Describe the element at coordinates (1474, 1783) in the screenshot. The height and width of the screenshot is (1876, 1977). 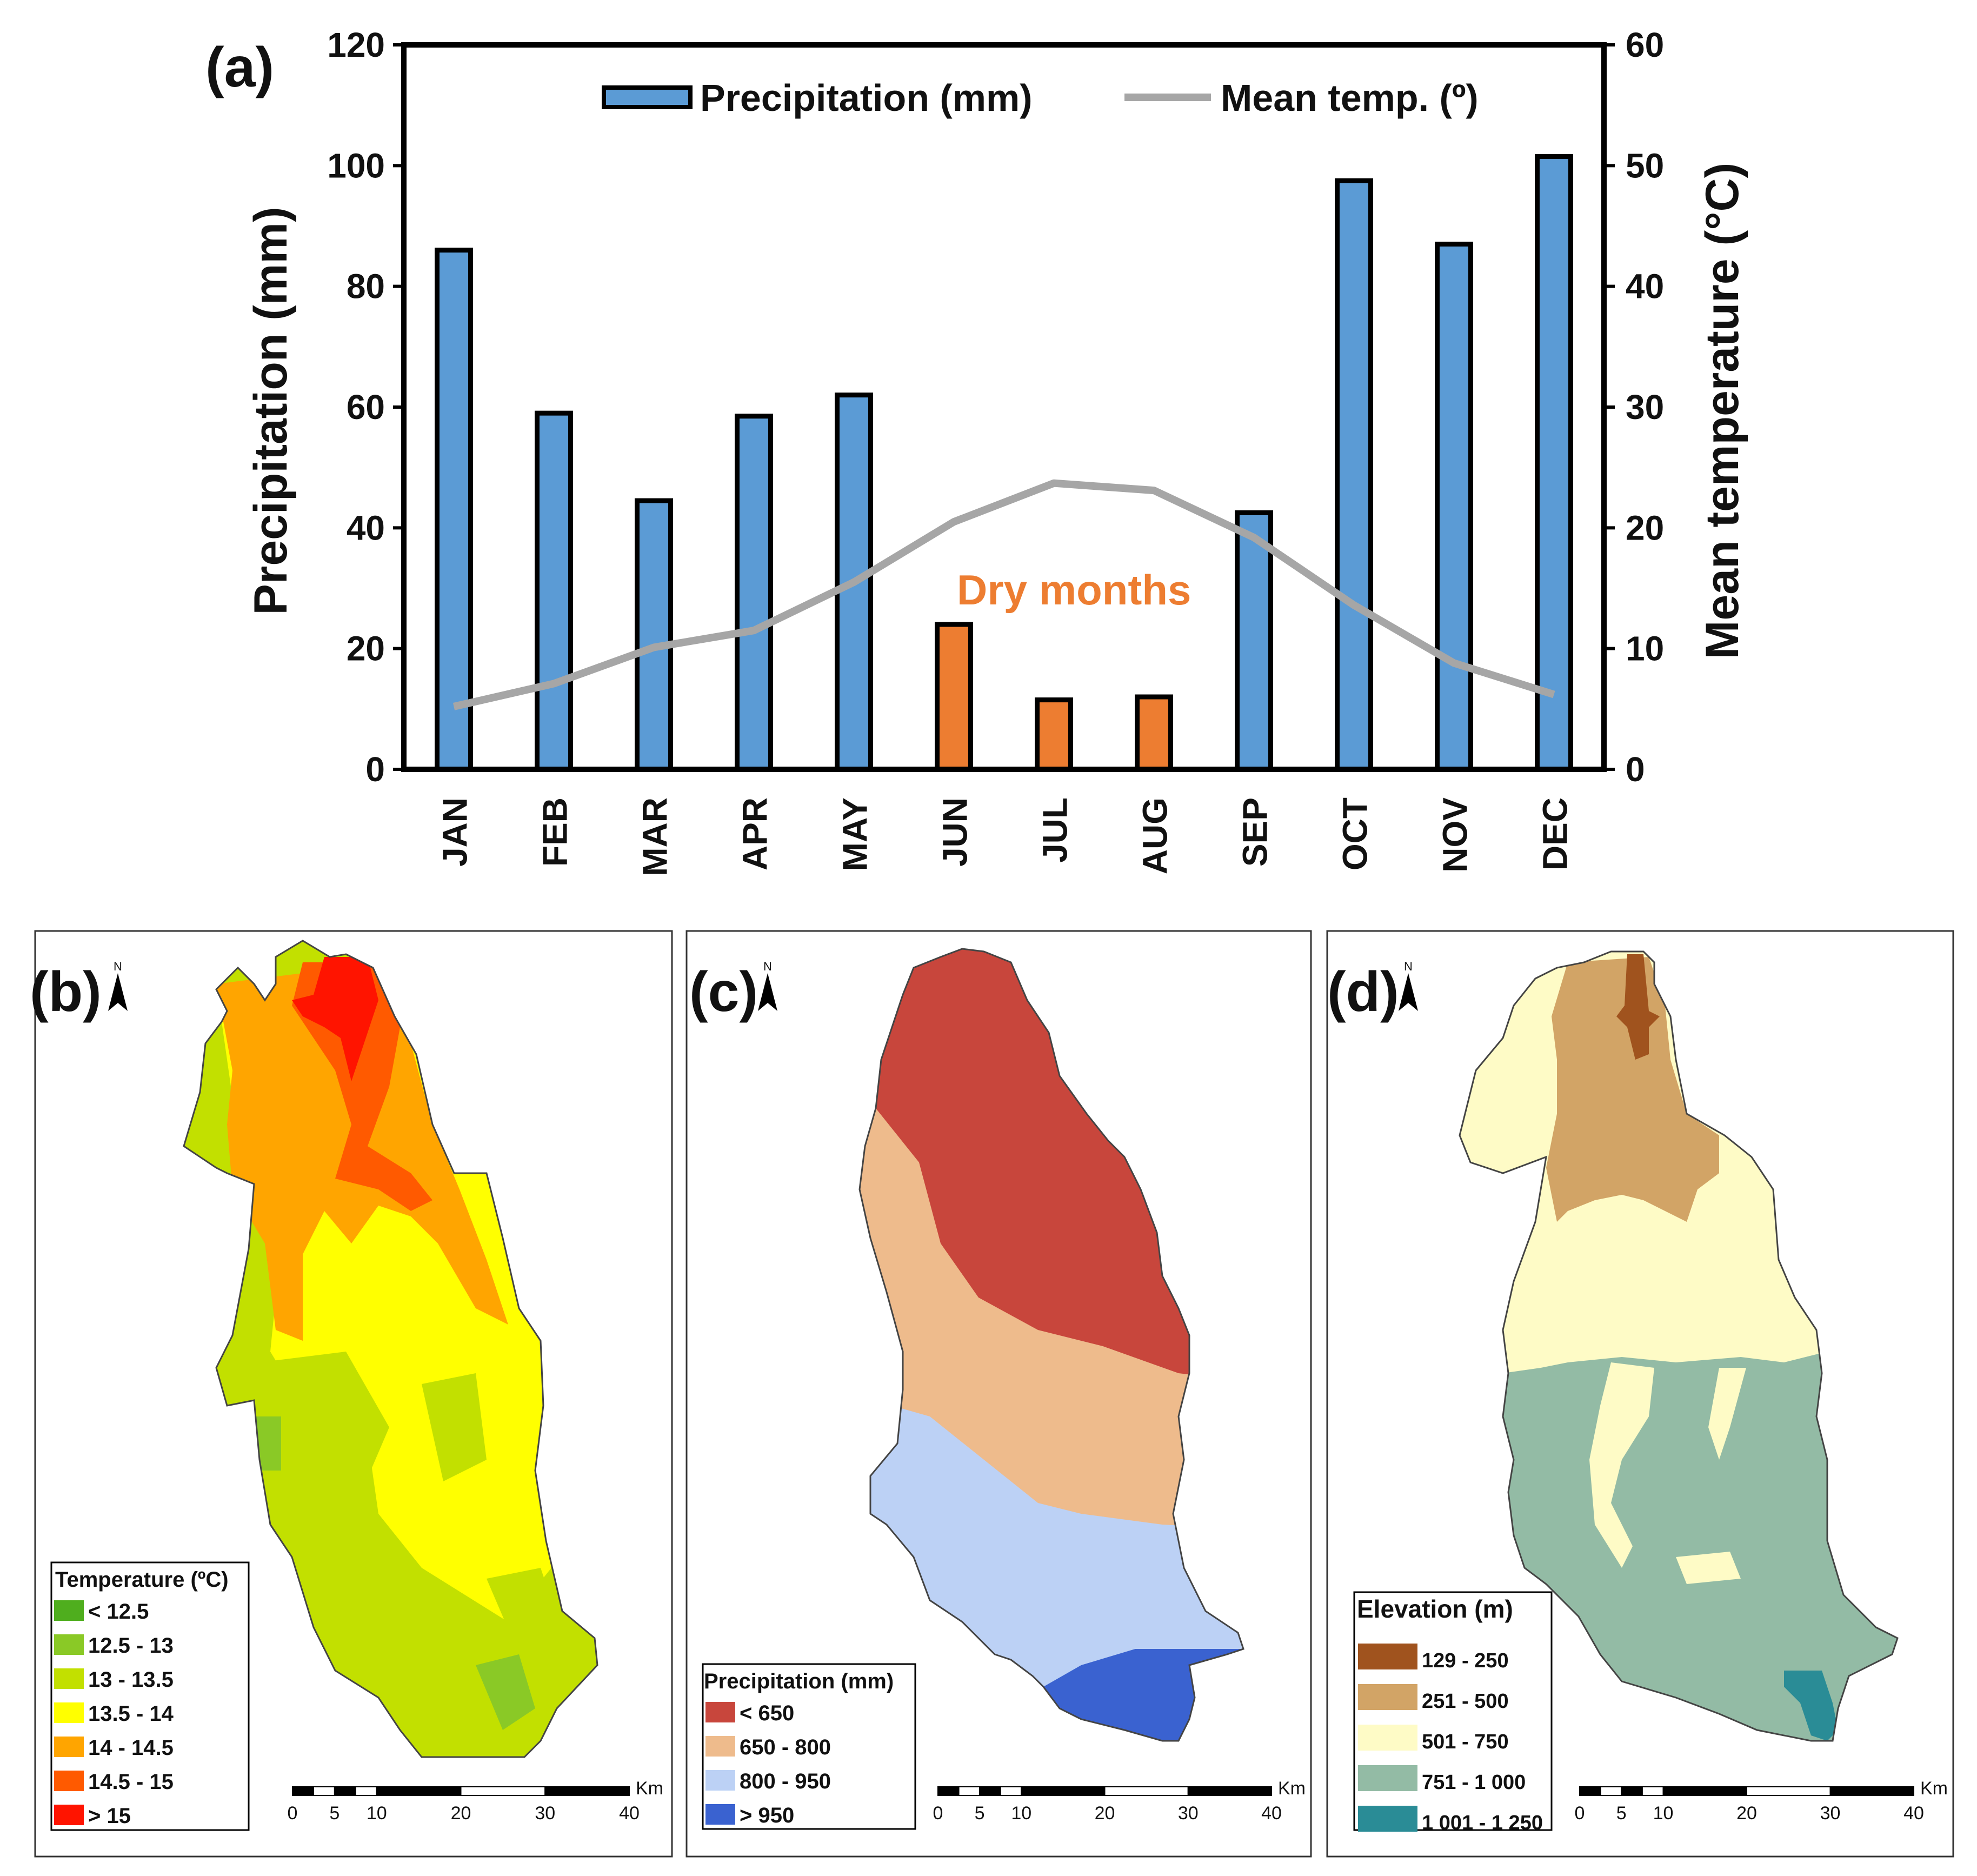
I see `legend-class-label: 751 - 1 000` at that location.